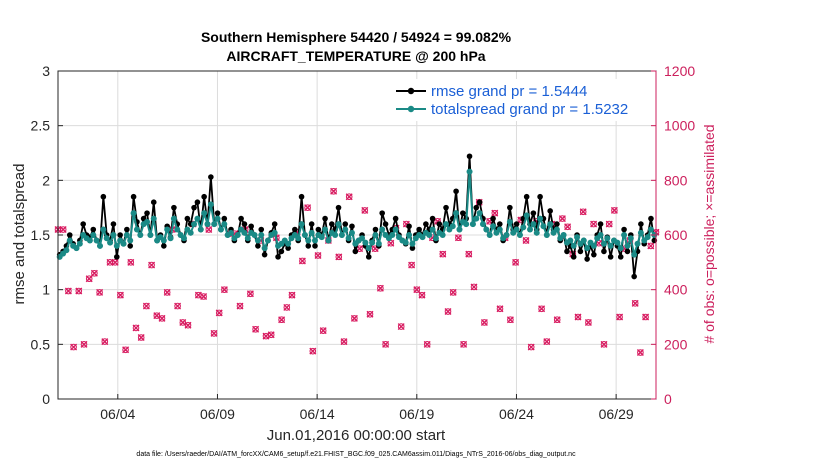 This screenshot has width=830, height=470. I want to click on legend-label: totalspread grand pr = 1.5232, so click(529, 109).